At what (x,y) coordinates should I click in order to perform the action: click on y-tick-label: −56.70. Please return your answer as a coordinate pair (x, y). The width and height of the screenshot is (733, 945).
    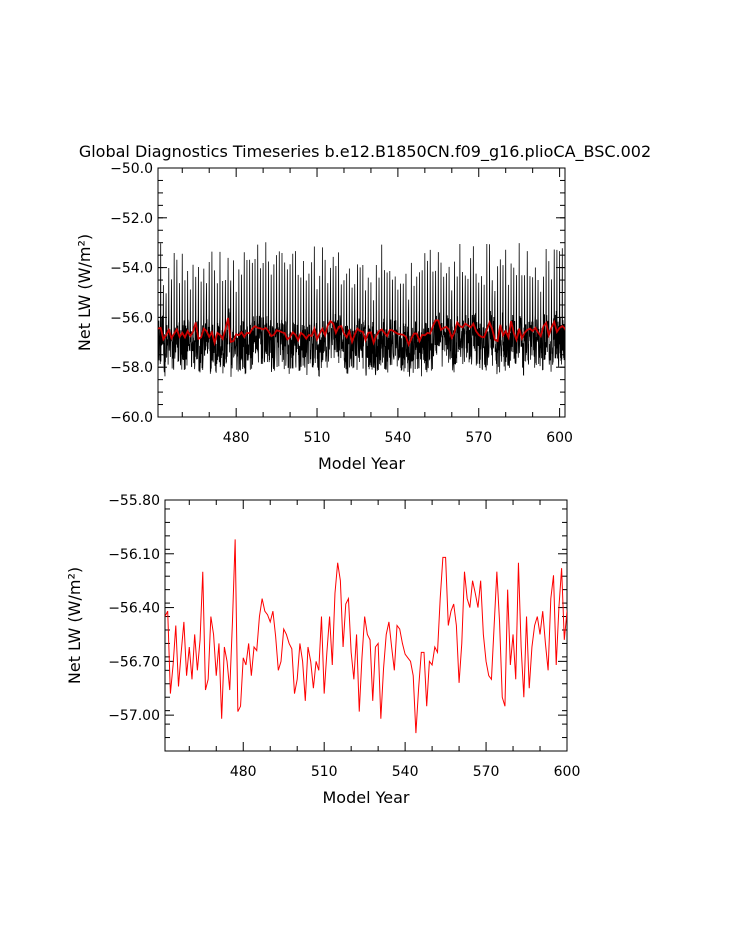
    Looking at the image, I should click on (134, 662).